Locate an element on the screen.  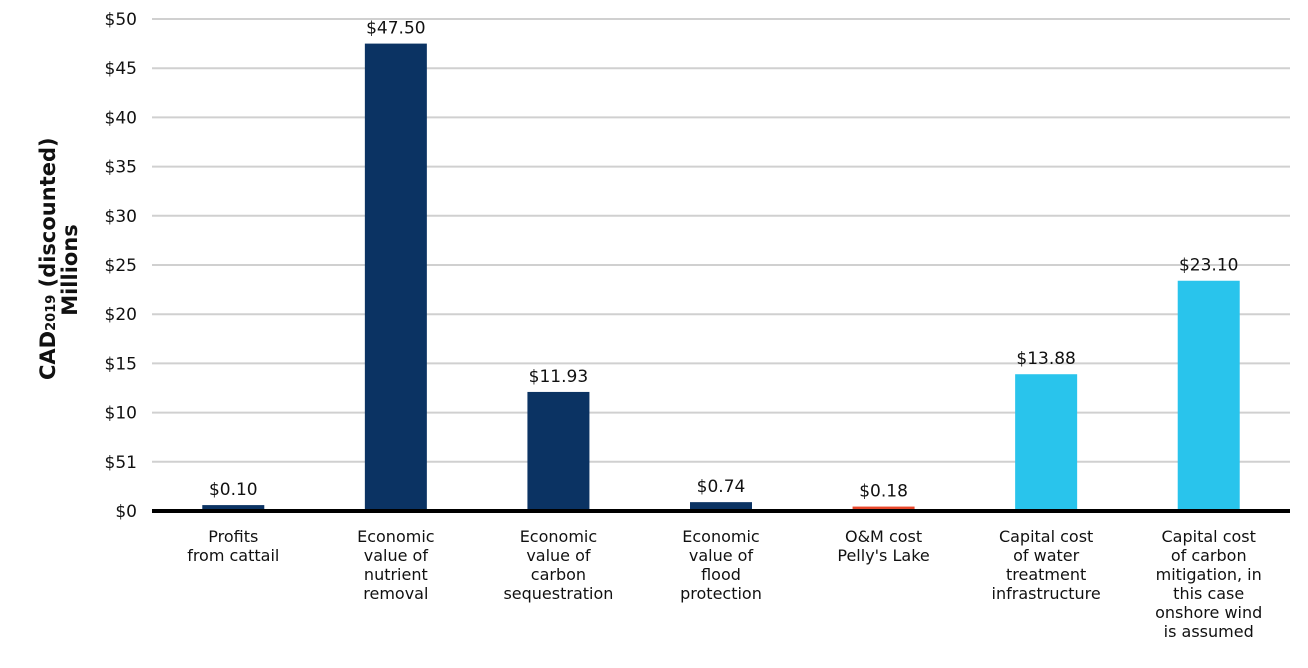
x-category-label: Economic value of nutrient removal is located at coordinates (396, 565).